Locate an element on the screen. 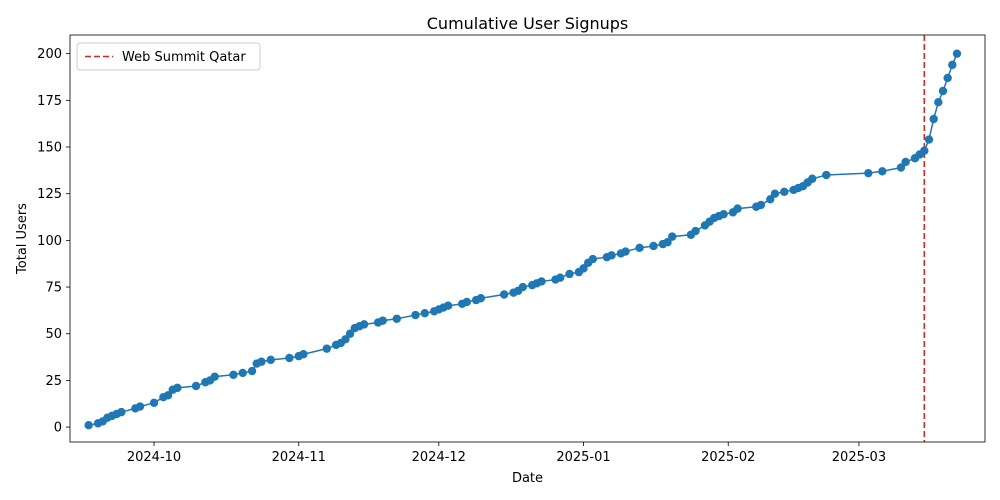 The image size is (1000, 500). y-axis-title: Total Users is located at coordinates (22, 239).